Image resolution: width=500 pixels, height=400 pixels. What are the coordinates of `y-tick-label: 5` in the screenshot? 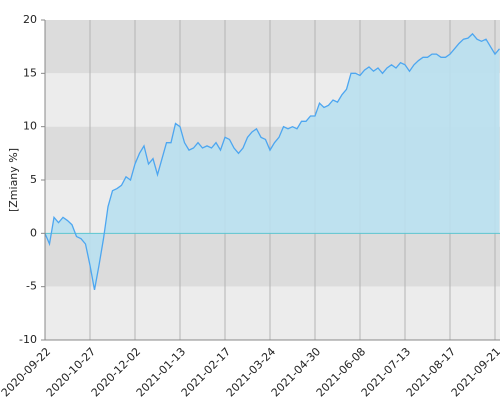 It's located at (33, 179).